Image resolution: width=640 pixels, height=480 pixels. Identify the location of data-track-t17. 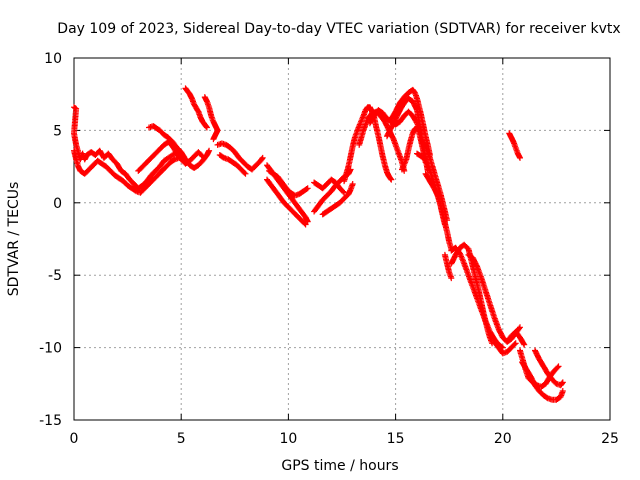
(410, 122).